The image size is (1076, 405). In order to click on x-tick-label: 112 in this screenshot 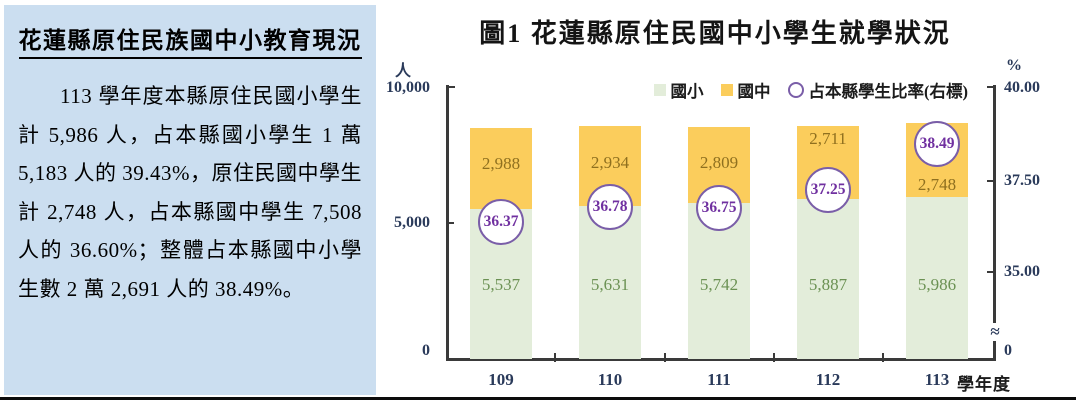, I will do `click(828, 379)`.